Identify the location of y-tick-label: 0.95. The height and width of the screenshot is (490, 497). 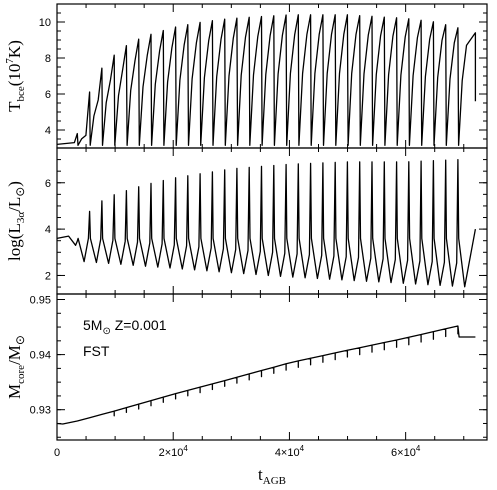
(40, 301).